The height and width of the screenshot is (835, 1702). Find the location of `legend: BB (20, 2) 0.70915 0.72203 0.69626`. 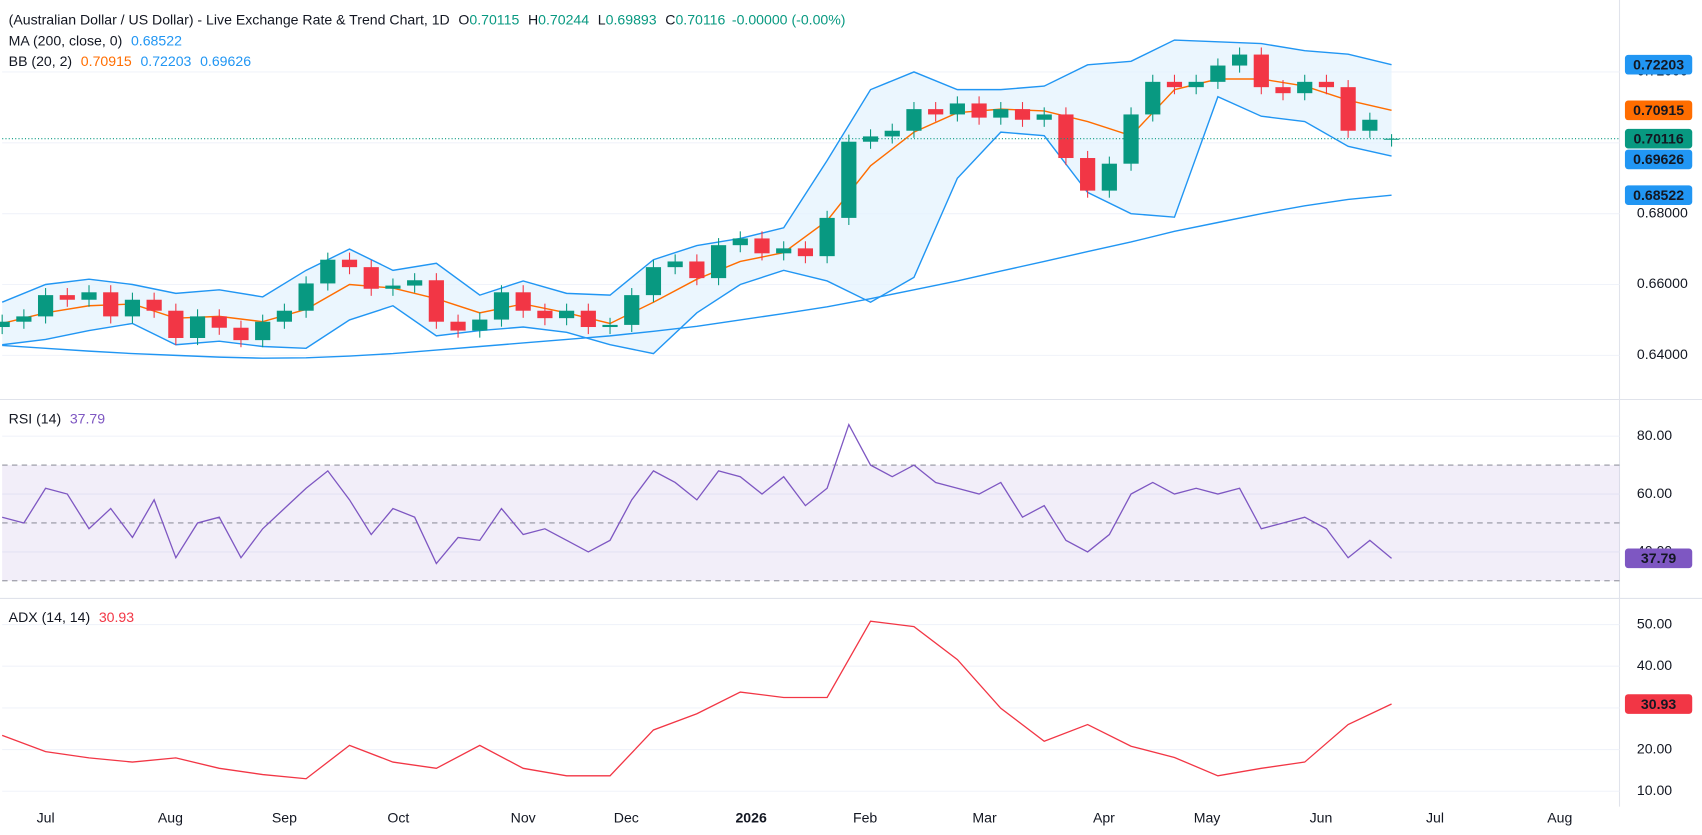

legend: BB (20, 2) 0.70915 0.72203 0.69626 is located at coordinates (130, 61).